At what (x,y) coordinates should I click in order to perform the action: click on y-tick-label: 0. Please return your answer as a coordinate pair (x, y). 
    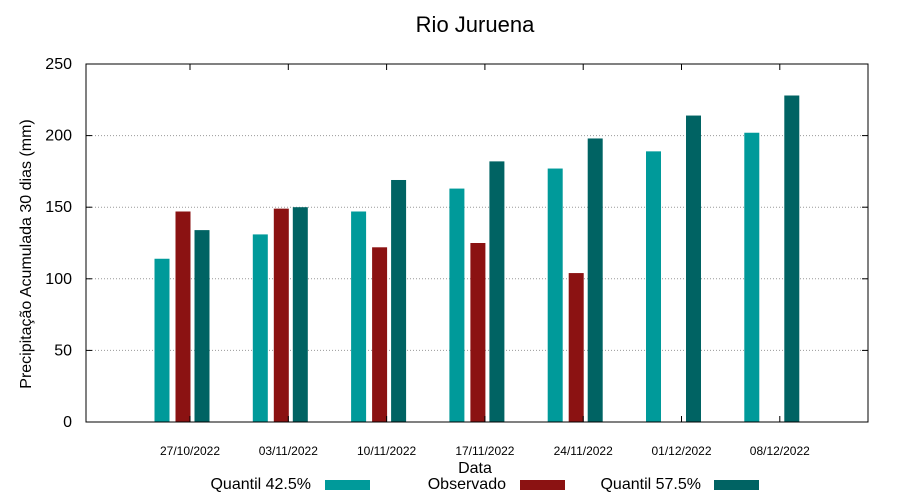
    Looking at the image, I should click on (67, 422).